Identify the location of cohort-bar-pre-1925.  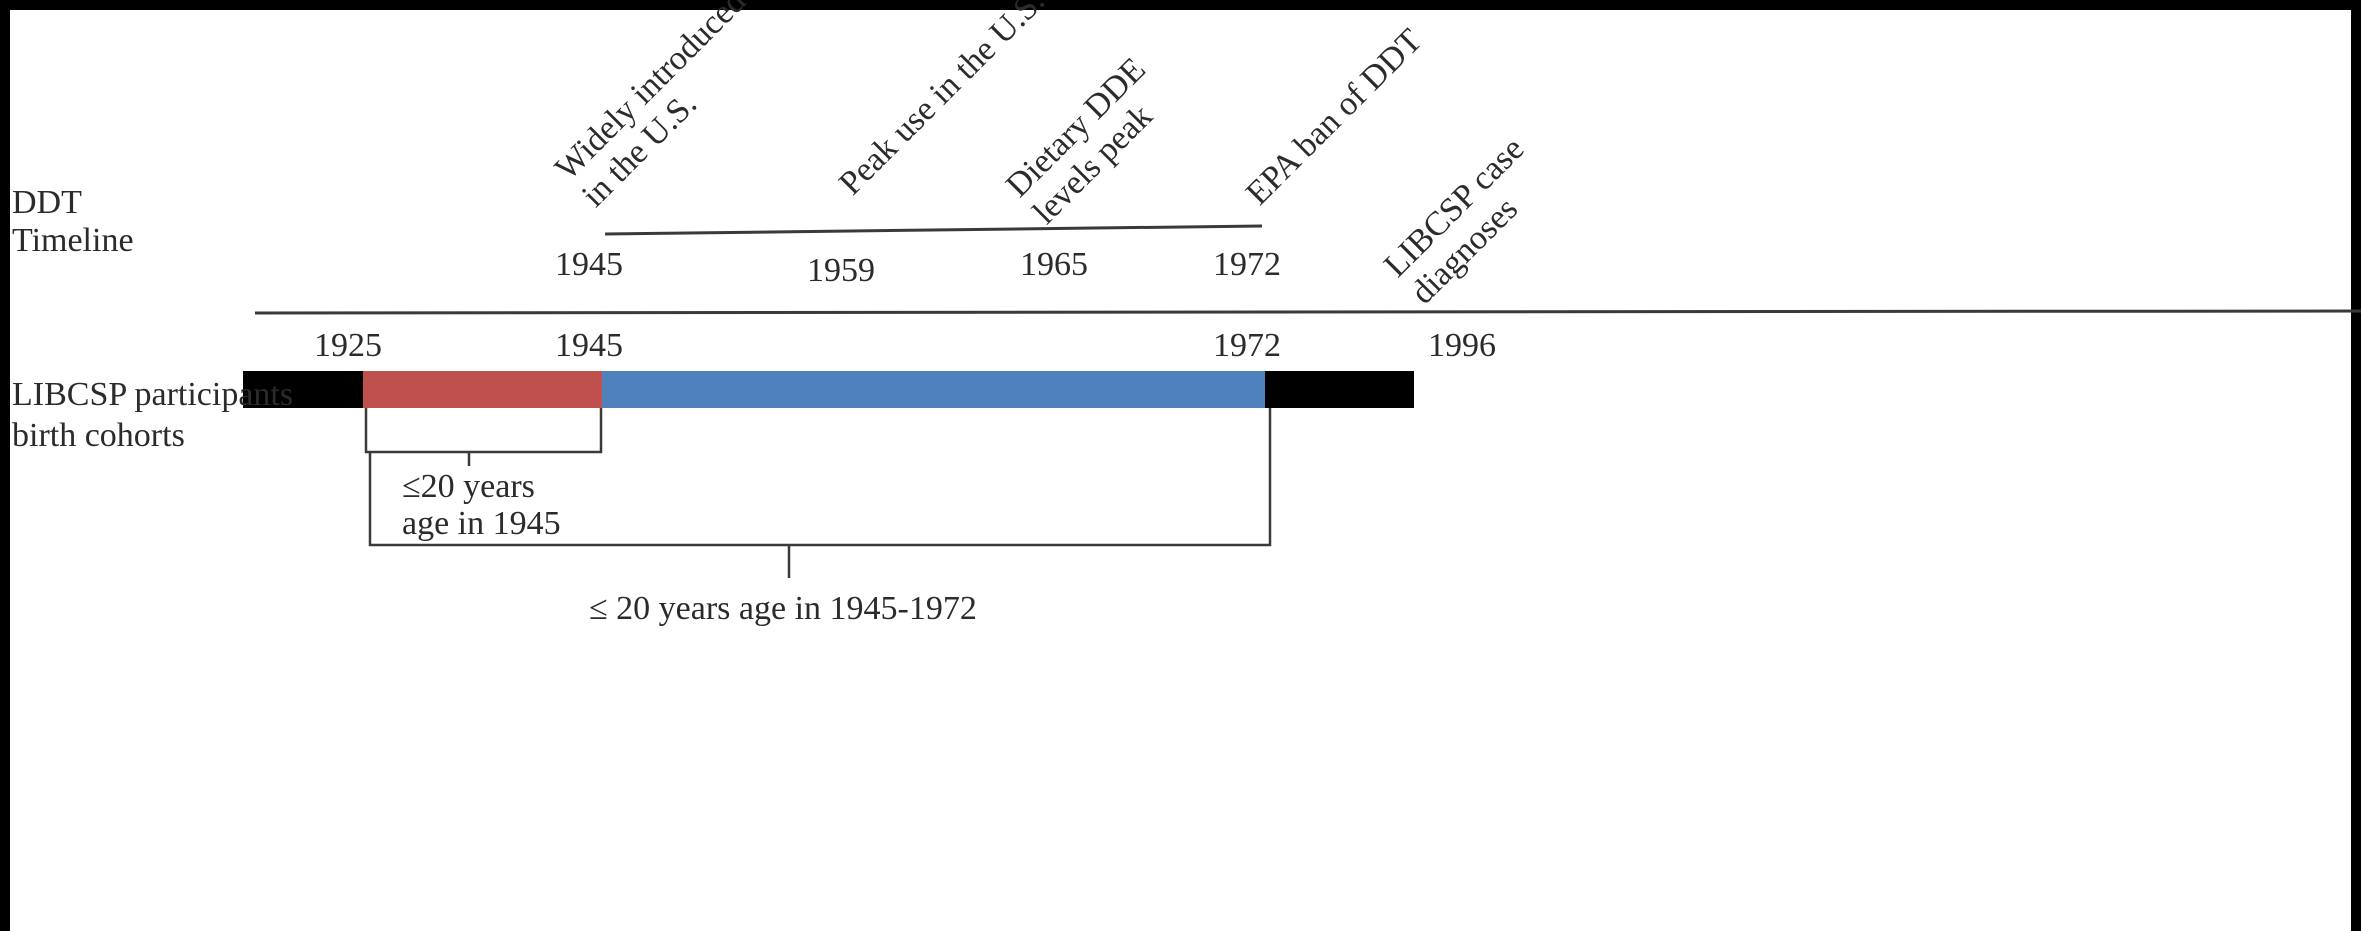
(303, 389).